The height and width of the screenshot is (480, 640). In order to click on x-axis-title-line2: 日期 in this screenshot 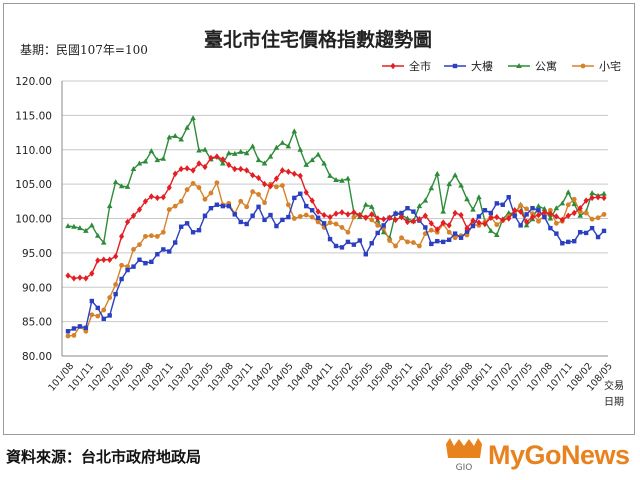, I will do `click(614, 402)`.